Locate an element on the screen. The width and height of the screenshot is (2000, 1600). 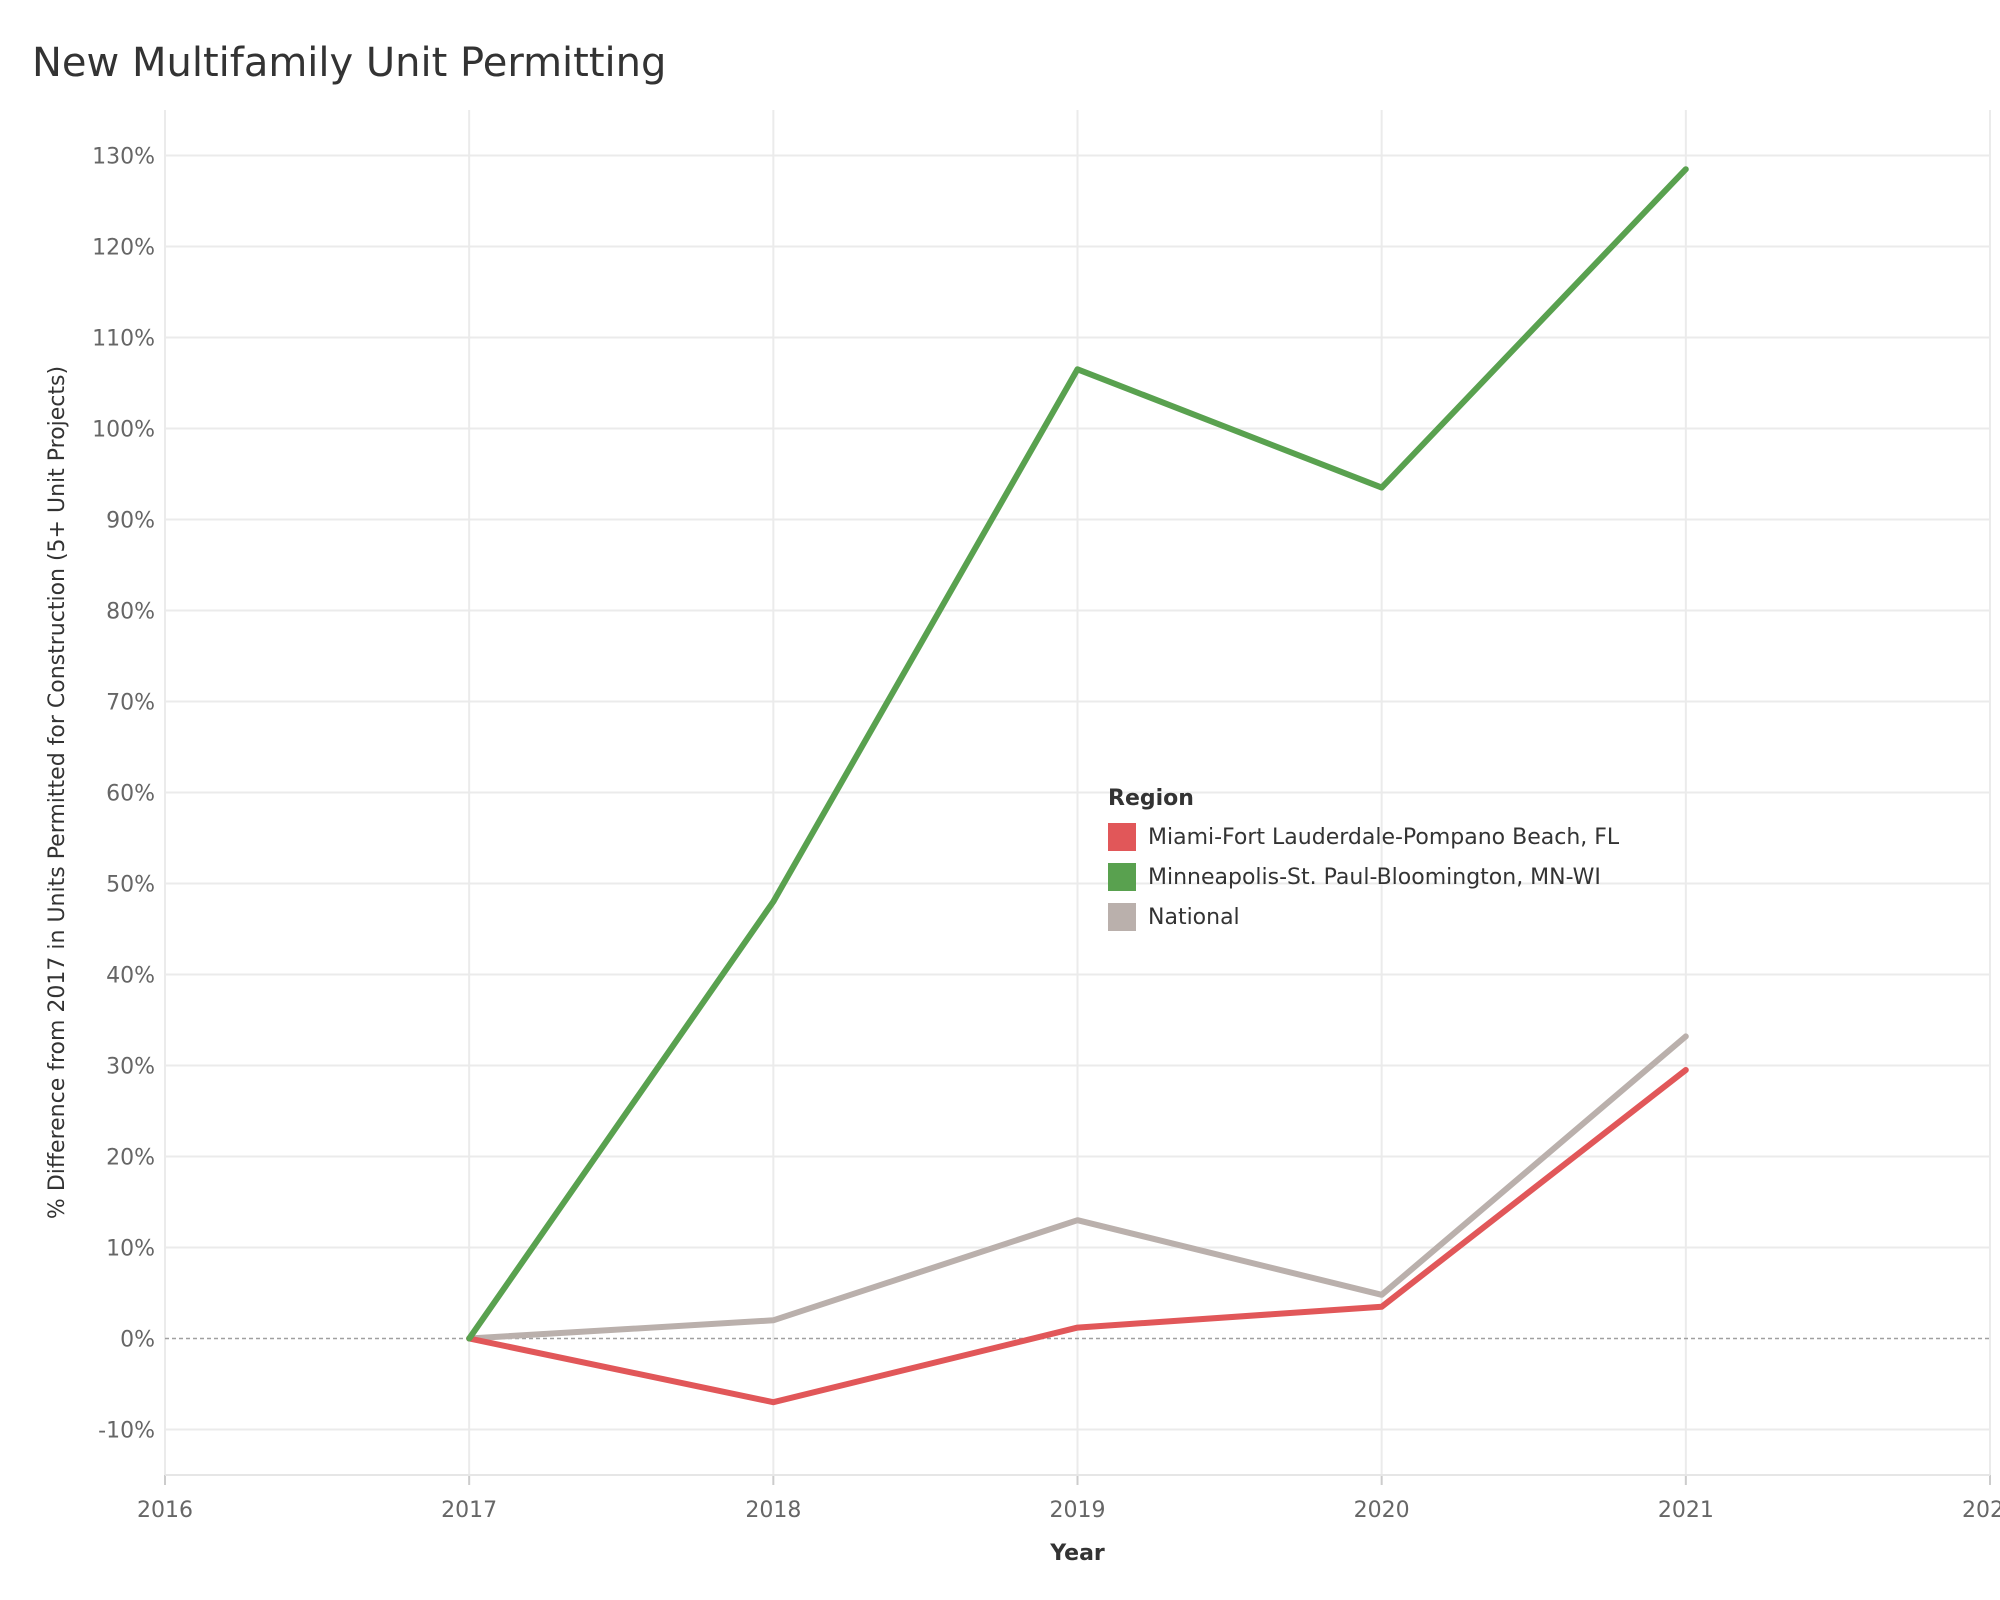
y-tick-label: -10% is located at coordinates (126, 1431).